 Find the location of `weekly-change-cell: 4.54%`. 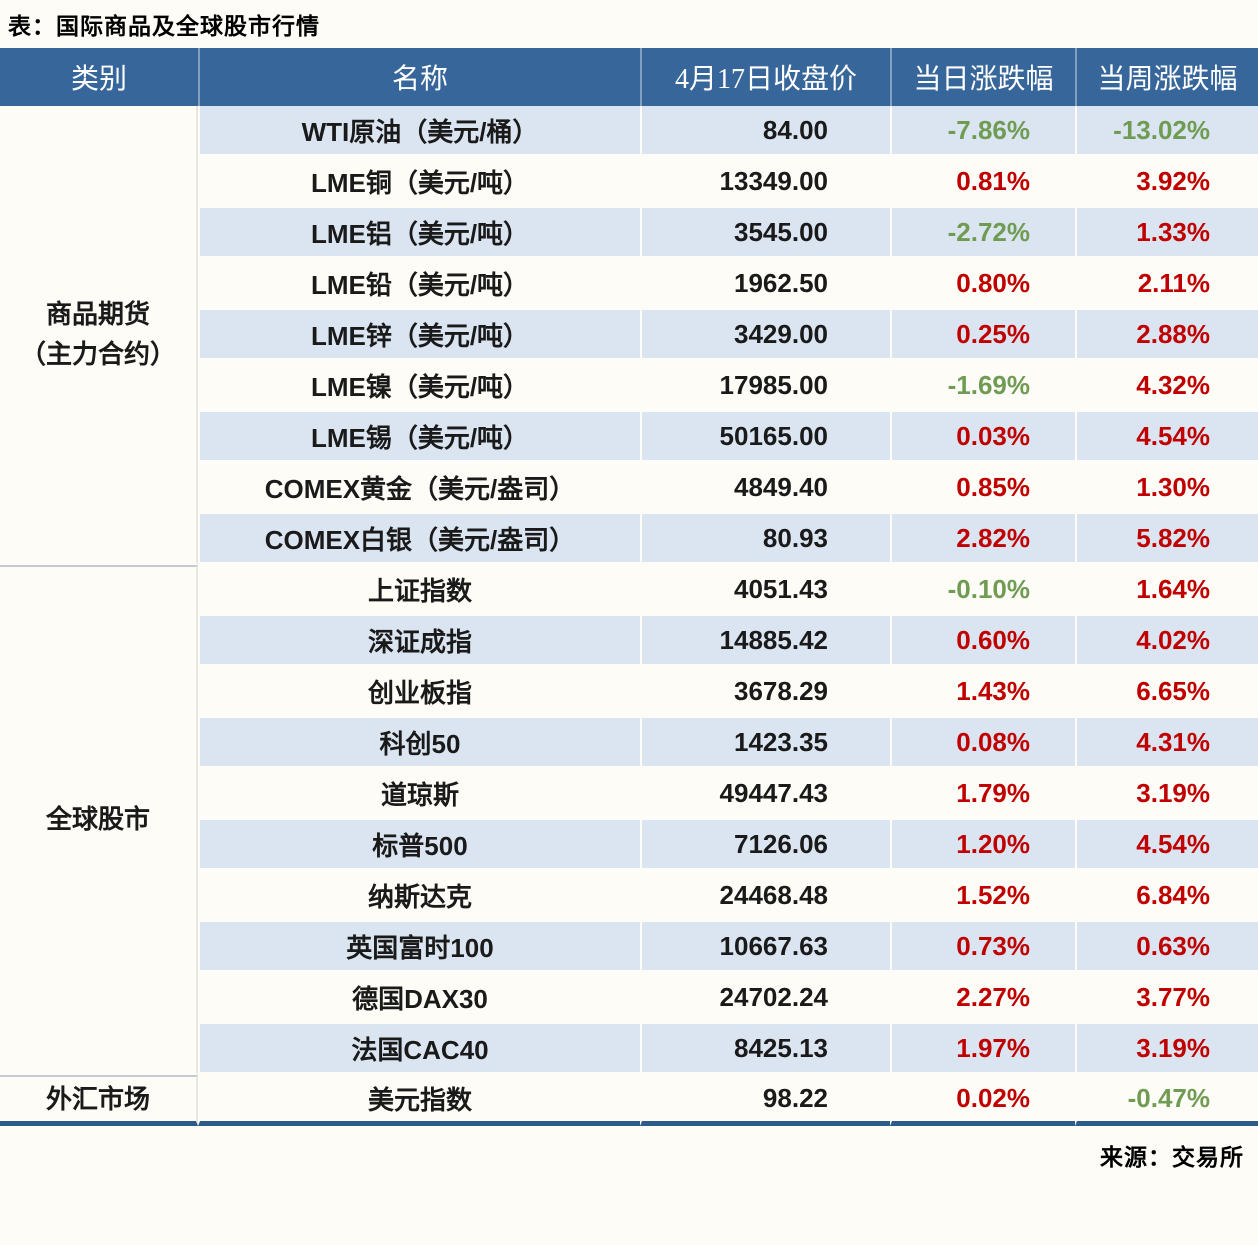

weekly-change-cell: 4.54% is located at coordinates (1166, 845).